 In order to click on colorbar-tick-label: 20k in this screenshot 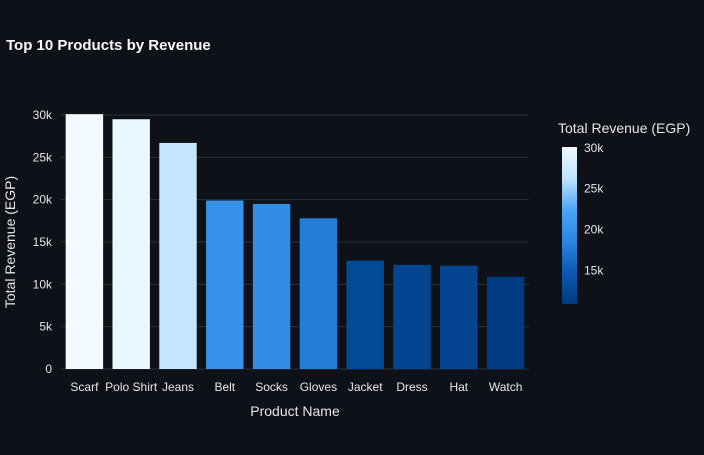, I will do `click(594, 230)`.